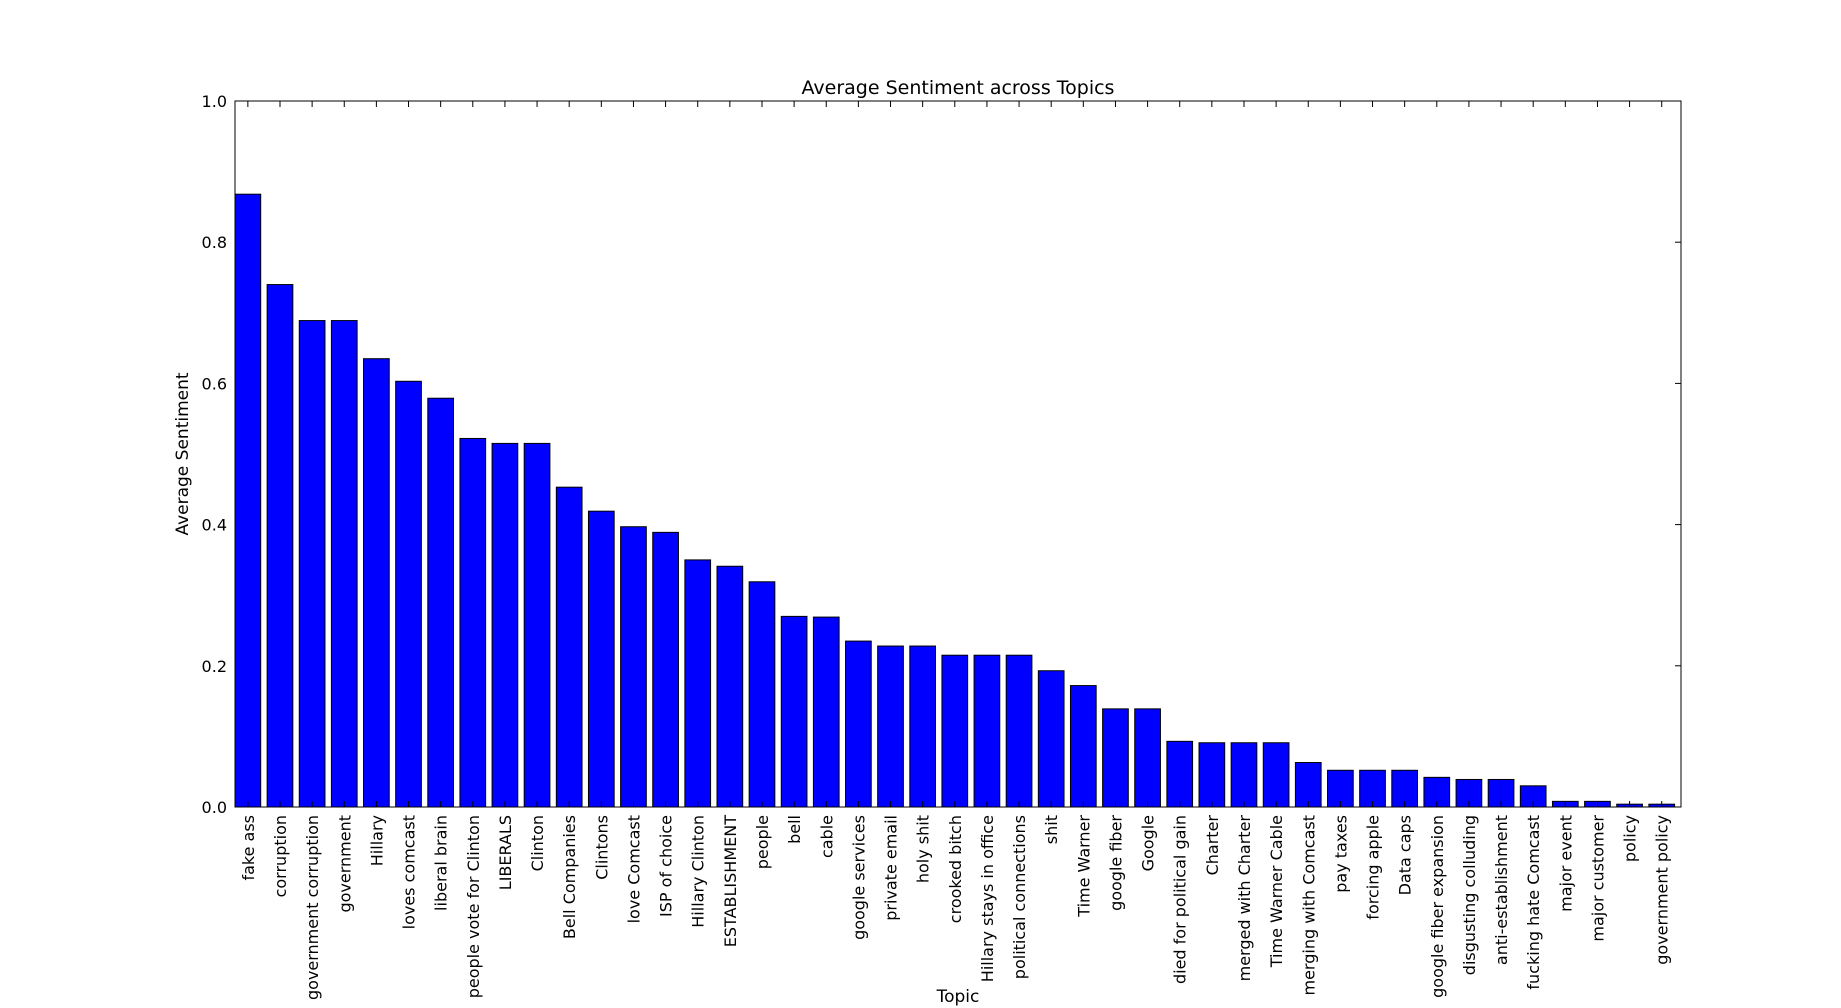 The height and width of the screenshot is (1008, 1841). What do you see at coordinates (1340, 854) in the screenshot?
I see `x-tick-label: pay taxes` at bounding box center [1340, 854].